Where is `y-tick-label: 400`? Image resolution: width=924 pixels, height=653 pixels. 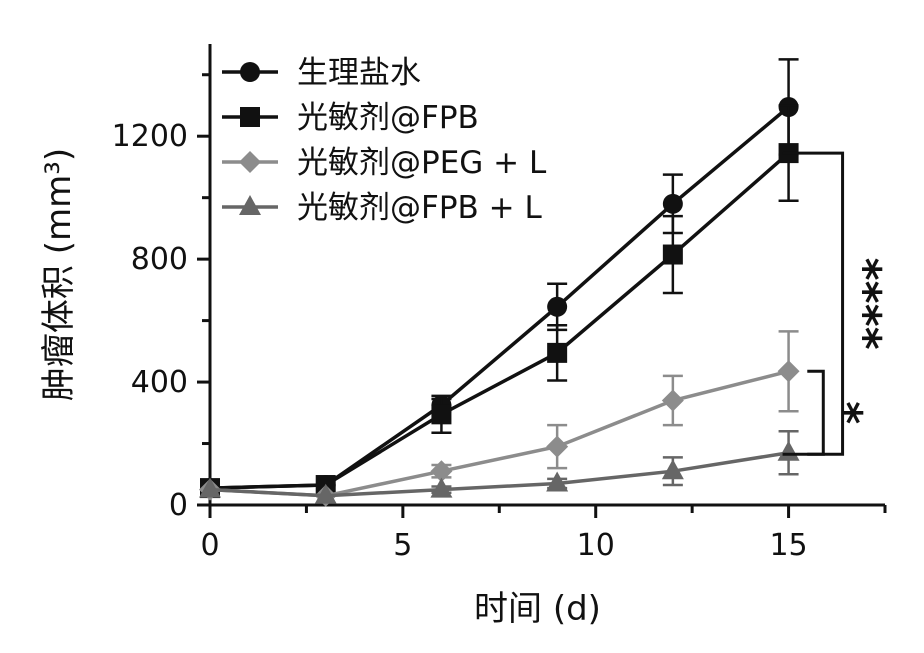 y-tick-label: 400 is located at coordinates (159, 382).